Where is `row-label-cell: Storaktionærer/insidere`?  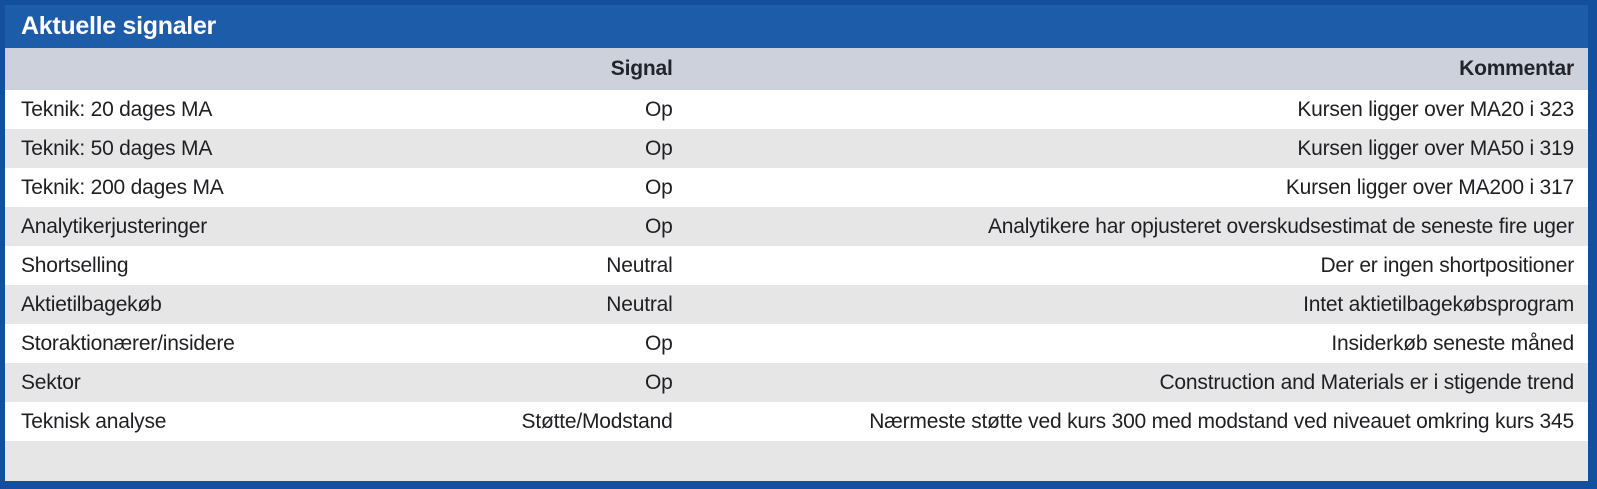 row-label-cell: Storaktionærer/insidere is located at coordinates (128, 343).